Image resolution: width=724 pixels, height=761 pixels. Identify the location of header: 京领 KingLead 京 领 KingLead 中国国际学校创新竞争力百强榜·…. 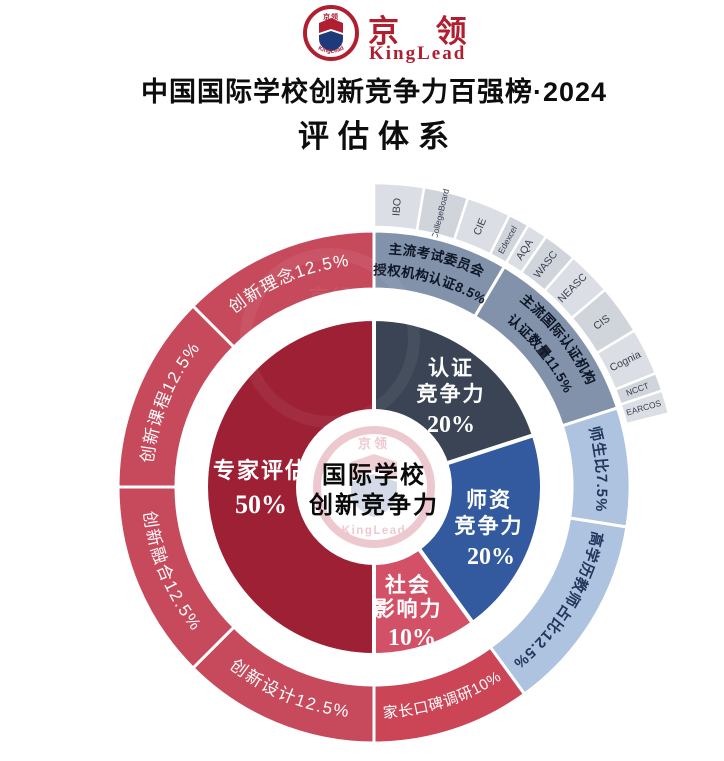
(374, 79).